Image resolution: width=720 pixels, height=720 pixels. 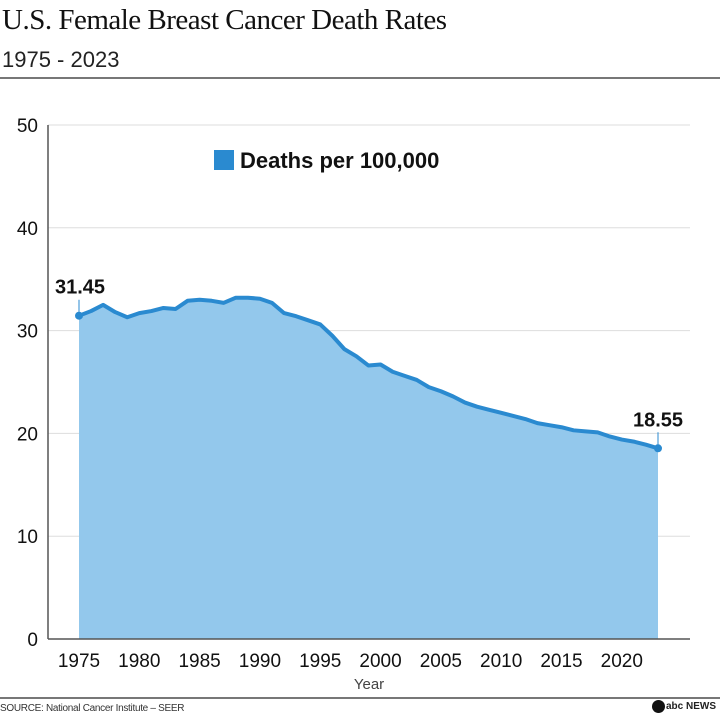 What do you see at coordinates (320, 661) in the screenshot?
I see `x-tick-label: 1995` at bounding box center [320, 661].